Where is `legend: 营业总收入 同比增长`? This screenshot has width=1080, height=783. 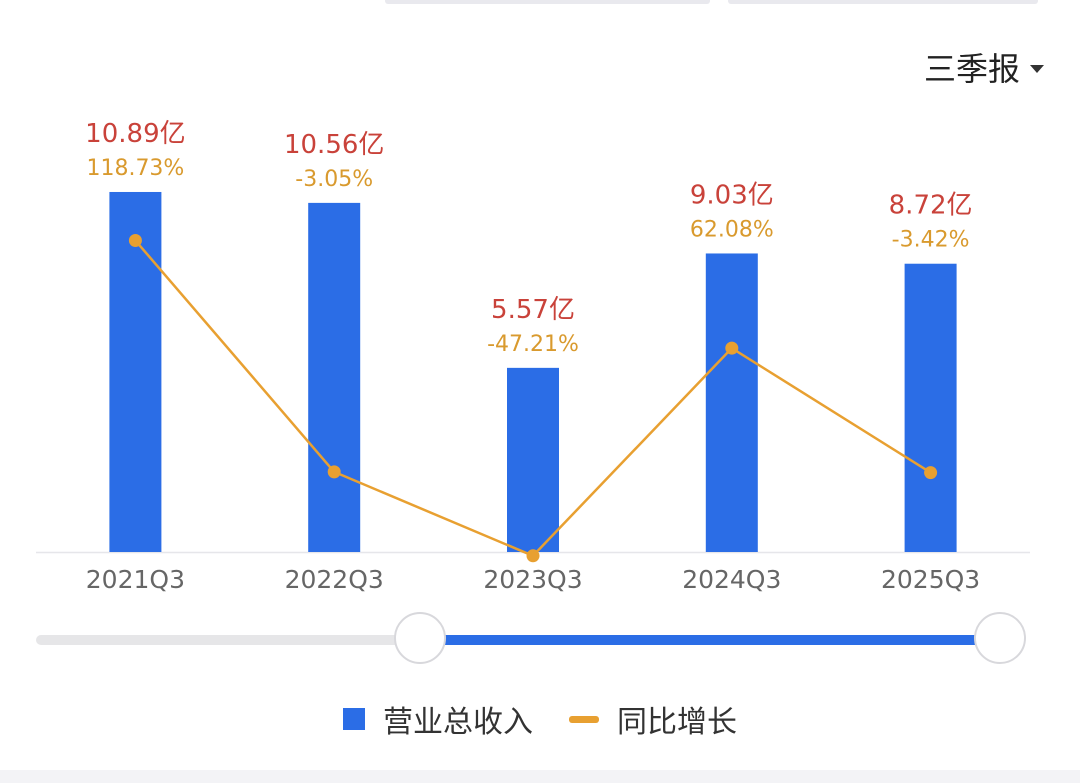 legend: 营业总收入 同比增长 is located at coordinates (540, 719).